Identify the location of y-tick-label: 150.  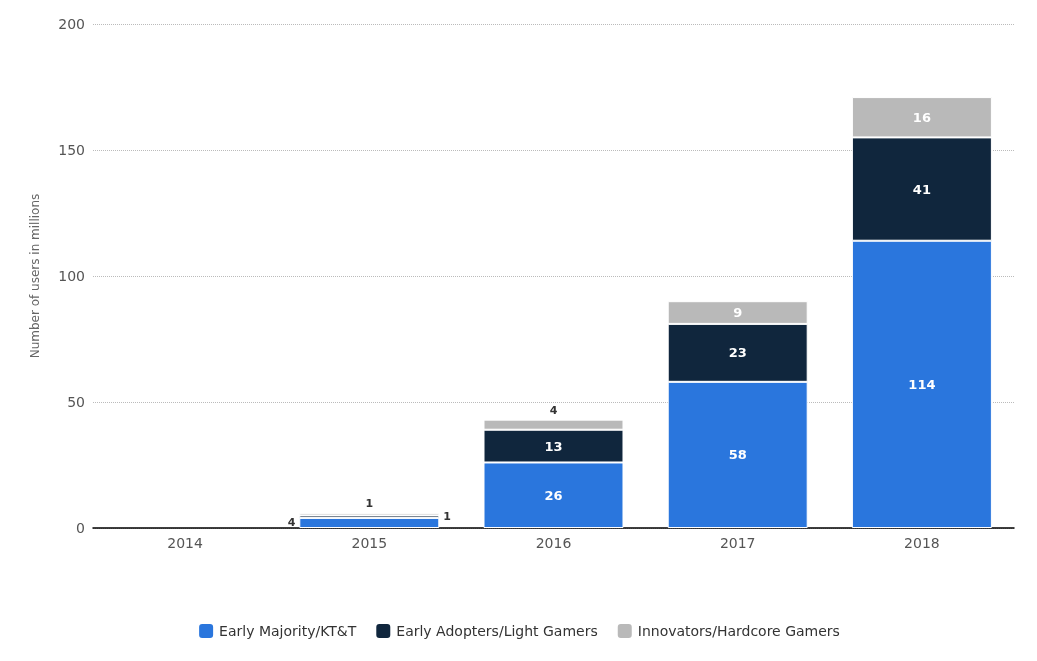
(71, 150).